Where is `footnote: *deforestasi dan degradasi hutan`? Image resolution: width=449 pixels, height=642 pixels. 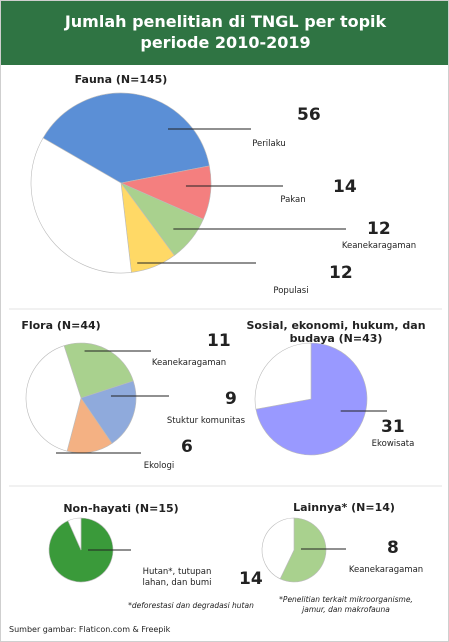
footnote: *deforestasi dan degradasi hutan is located at coordinates (191, 605).